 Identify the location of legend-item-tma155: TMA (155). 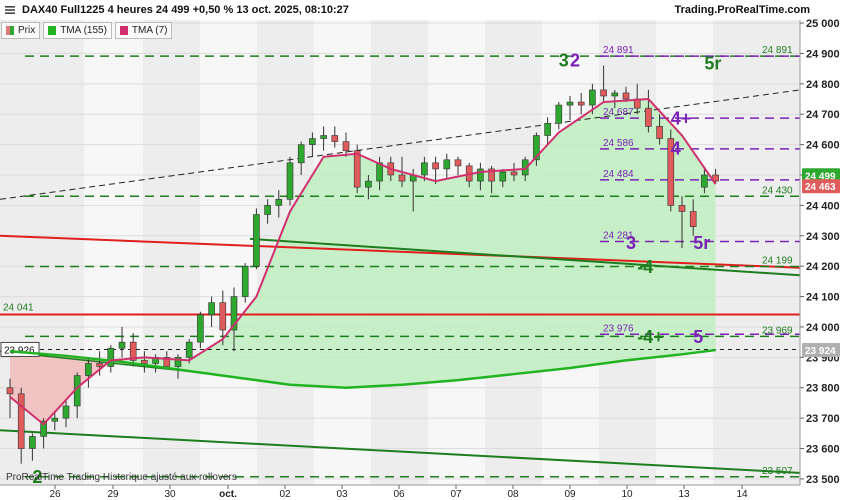
(77, 30).